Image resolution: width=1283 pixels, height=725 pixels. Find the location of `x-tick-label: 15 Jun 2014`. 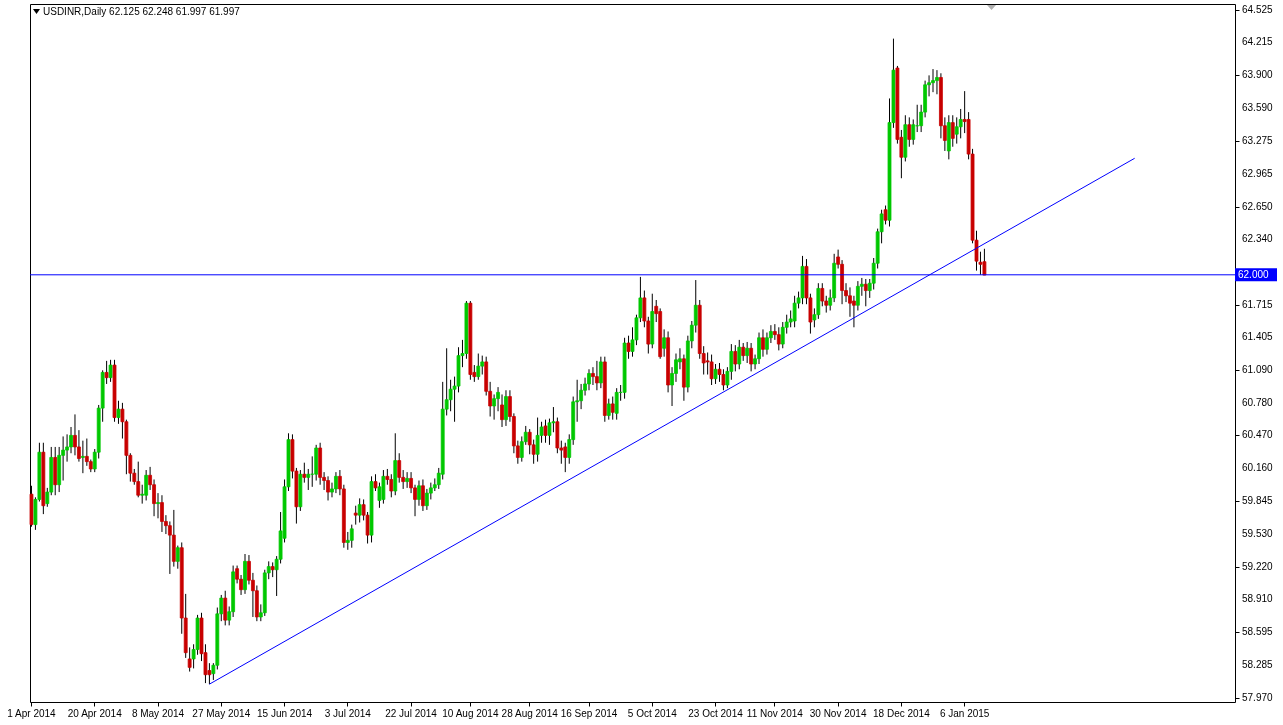

x-tick-label: 15 Jun 2014 is located at coordinates (285, 713).